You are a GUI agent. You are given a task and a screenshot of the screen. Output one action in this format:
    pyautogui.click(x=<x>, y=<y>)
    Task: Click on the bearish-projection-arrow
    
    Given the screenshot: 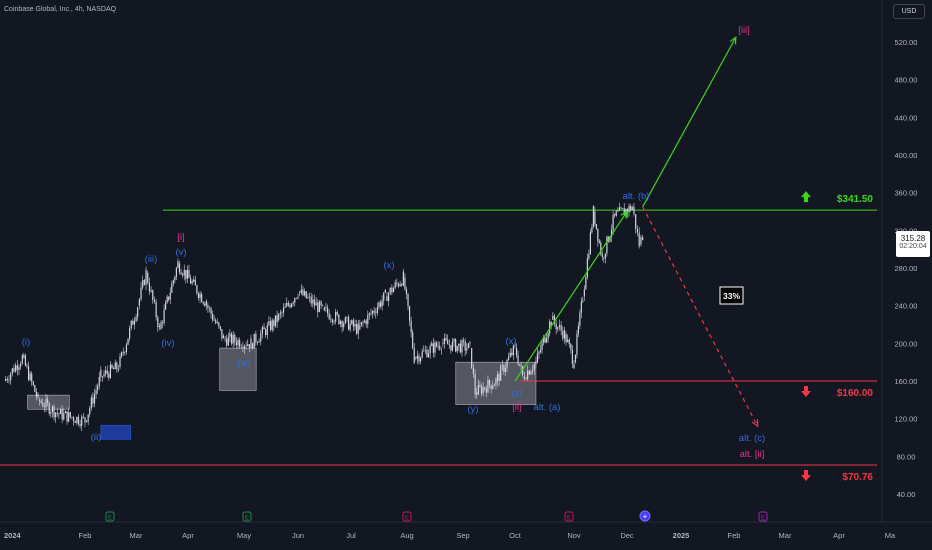 What is the action you would take?
    pyautogui.click(x=700, y=316)
    